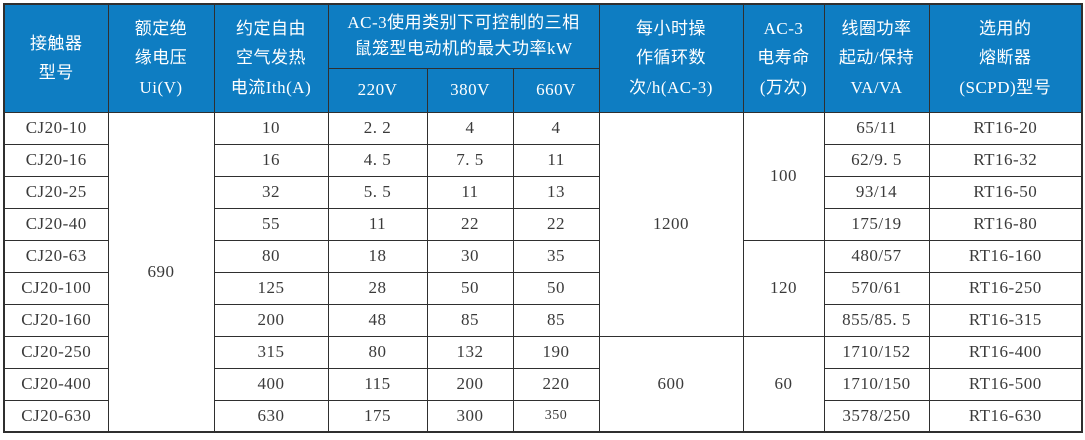 The width and height of the screenshot is (1085, 440). What do you see at coordinates (271, 352) in the screenshot?
I see `cell-ith: 315` at bounding box center [271, 352].